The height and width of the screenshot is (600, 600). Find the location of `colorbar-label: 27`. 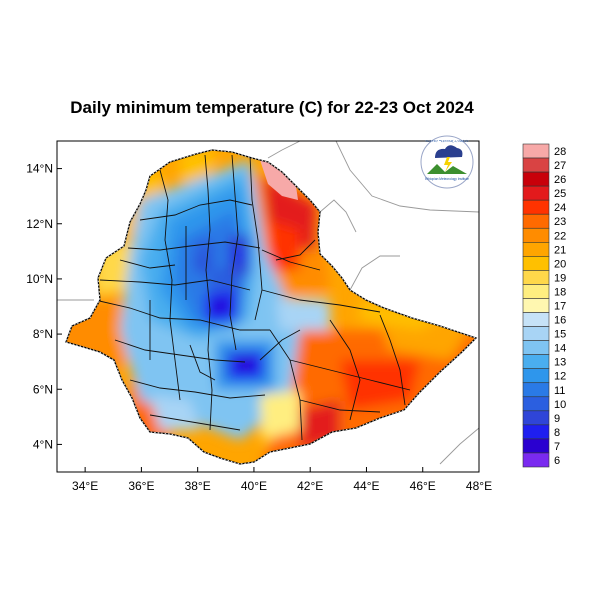

colorbar-label: 27 is located at coordinates (560, 166).